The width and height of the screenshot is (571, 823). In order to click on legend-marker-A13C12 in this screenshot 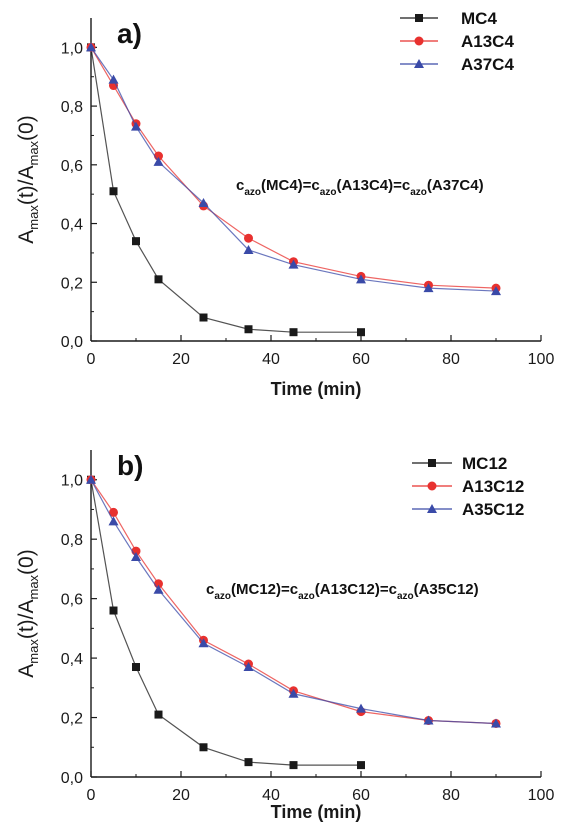, I will do `click(432, 486)`.